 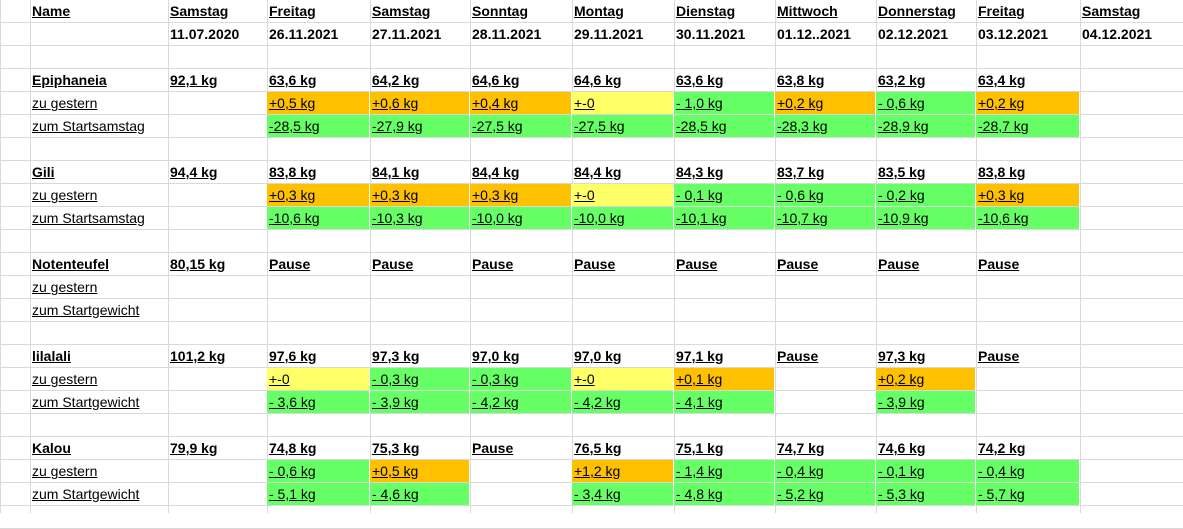 What do you see at coordinates (807, 11) in the screenshot?
I see `header-day-cell: Mittwoch` at bounding box center [807, 11].